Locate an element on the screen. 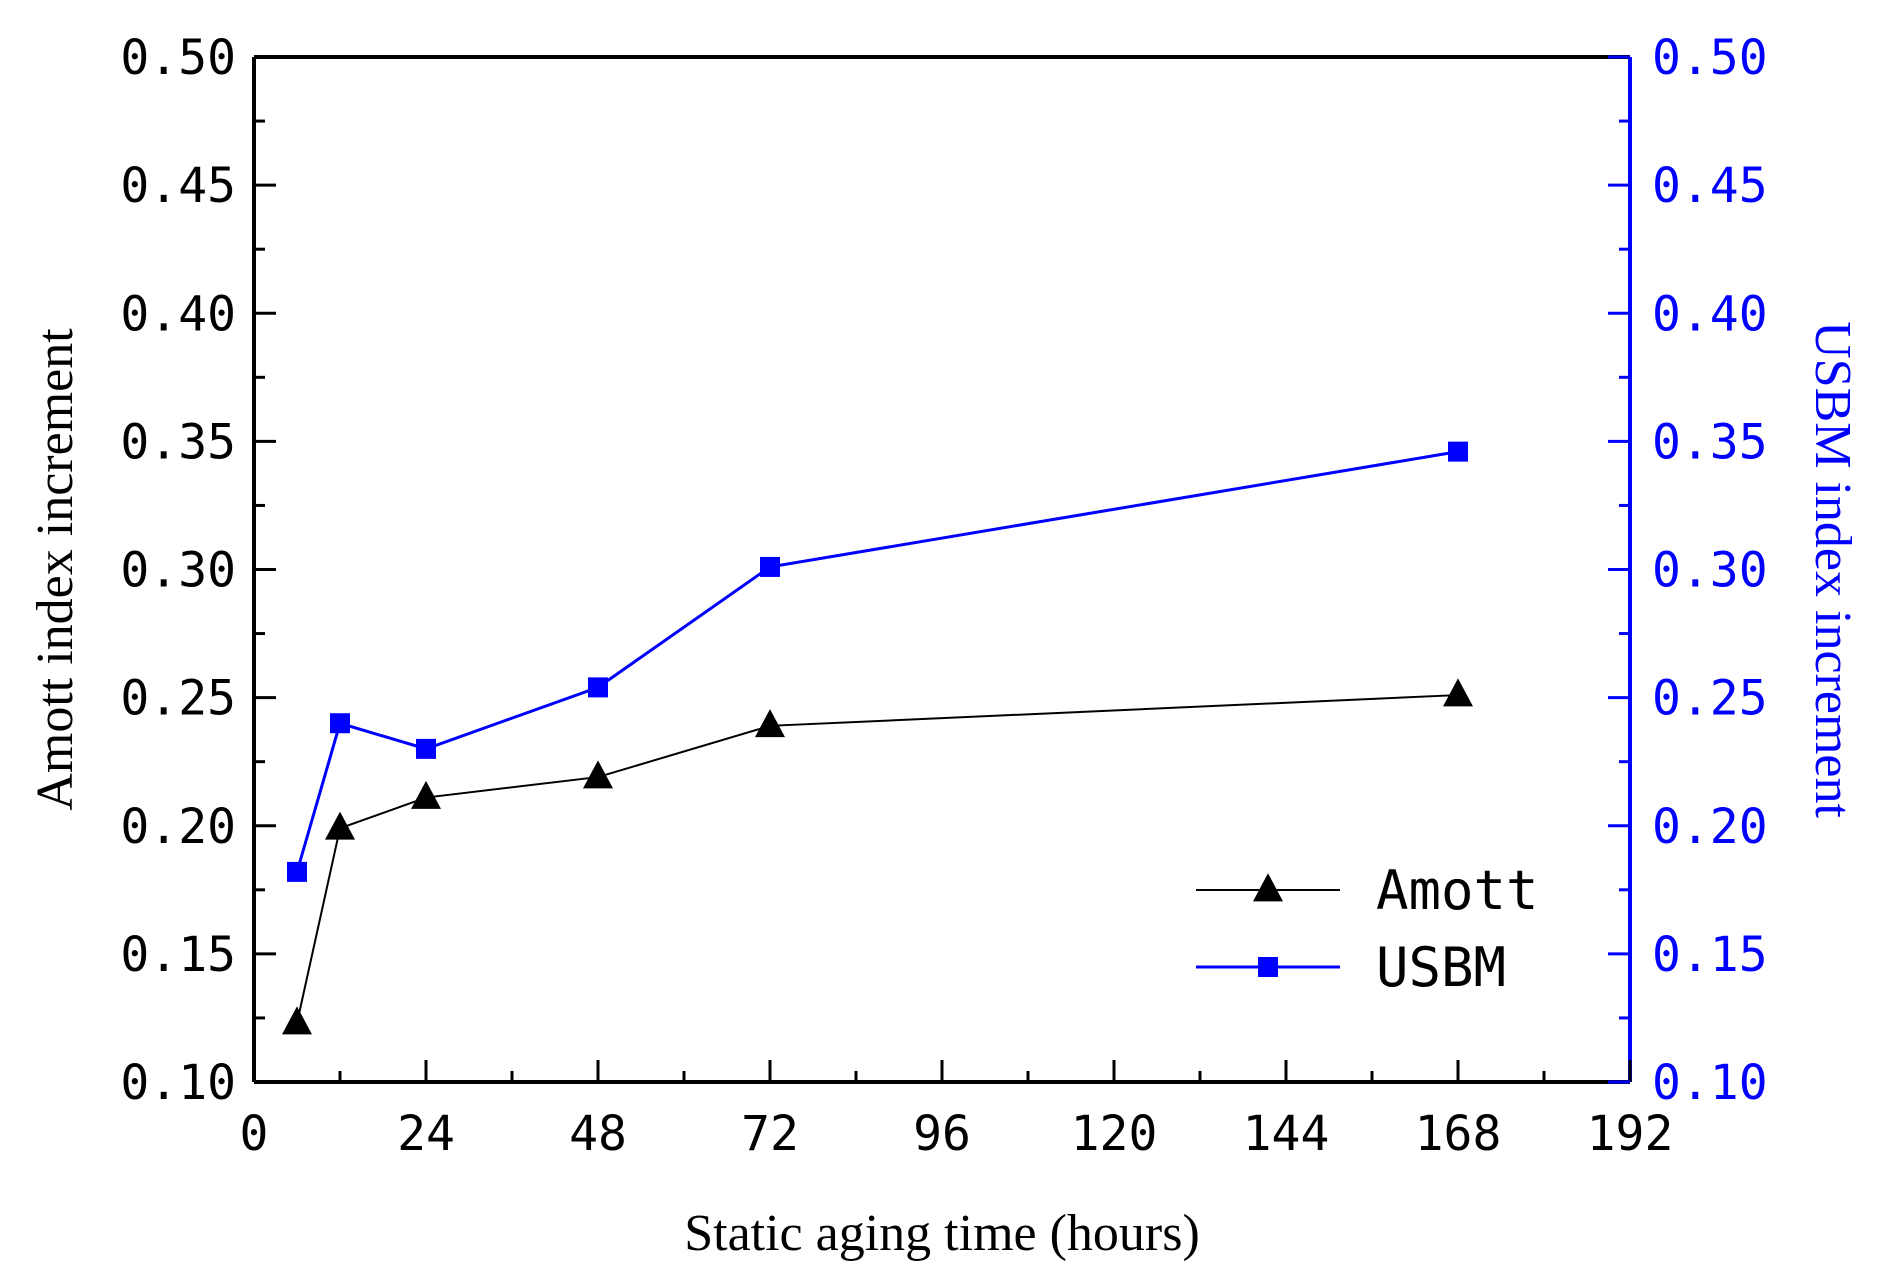 Image resolution: width=1880 pixels, height=1284 pixels. left-y-tick-label: 0.10 is located at coordinates (178, 1083).